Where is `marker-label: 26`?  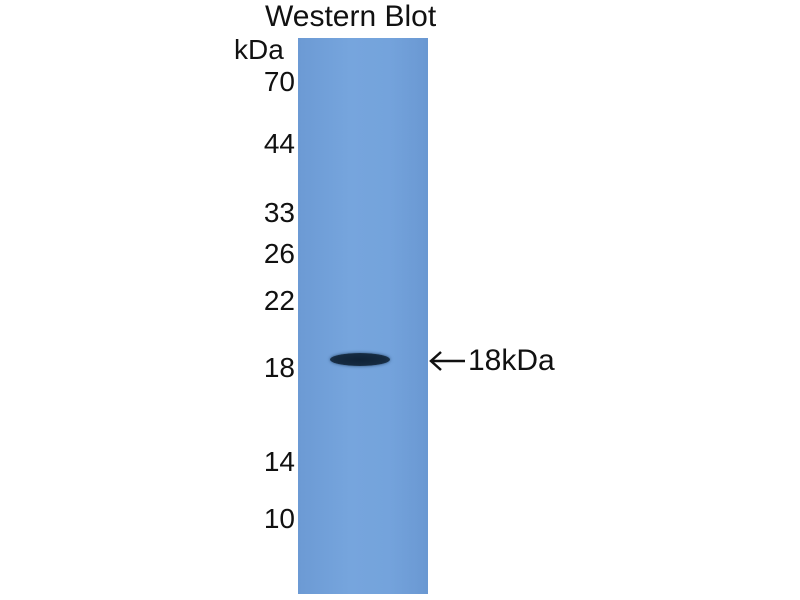
marker-label: 26 is located at coordinates (279, 253).